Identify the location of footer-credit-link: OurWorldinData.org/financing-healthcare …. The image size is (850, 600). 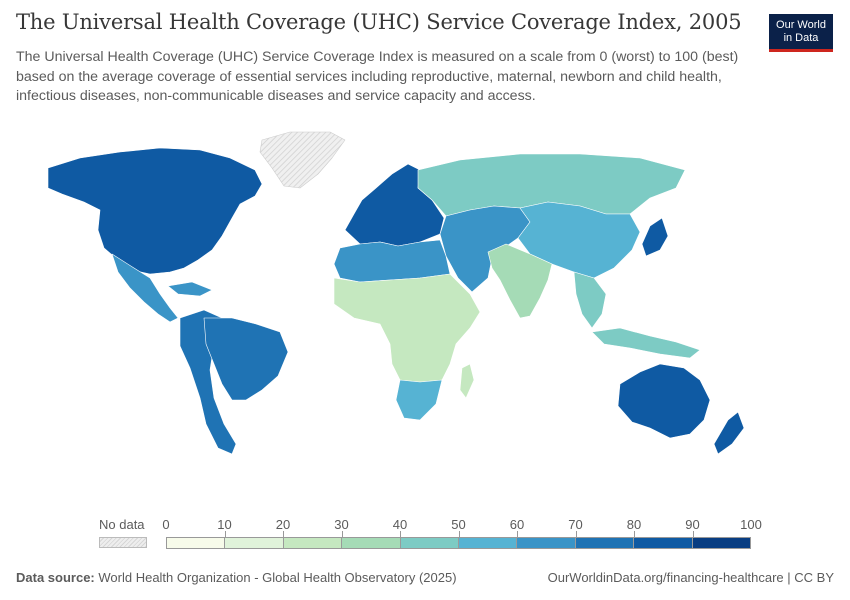
(690, 577).